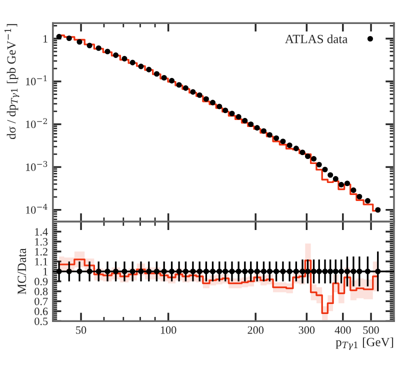  Describe the element at coordinates (306, 330) in the screenshot. I see `x-tick-label: 300` at that location.